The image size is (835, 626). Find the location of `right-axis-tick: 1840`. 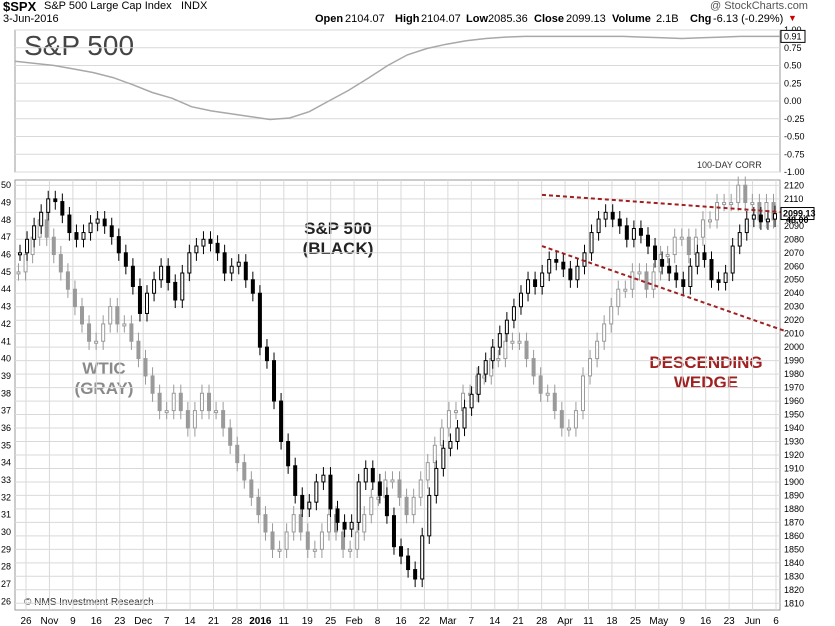

right-axis-tick: 1840 is located at coordinates (794, 563).